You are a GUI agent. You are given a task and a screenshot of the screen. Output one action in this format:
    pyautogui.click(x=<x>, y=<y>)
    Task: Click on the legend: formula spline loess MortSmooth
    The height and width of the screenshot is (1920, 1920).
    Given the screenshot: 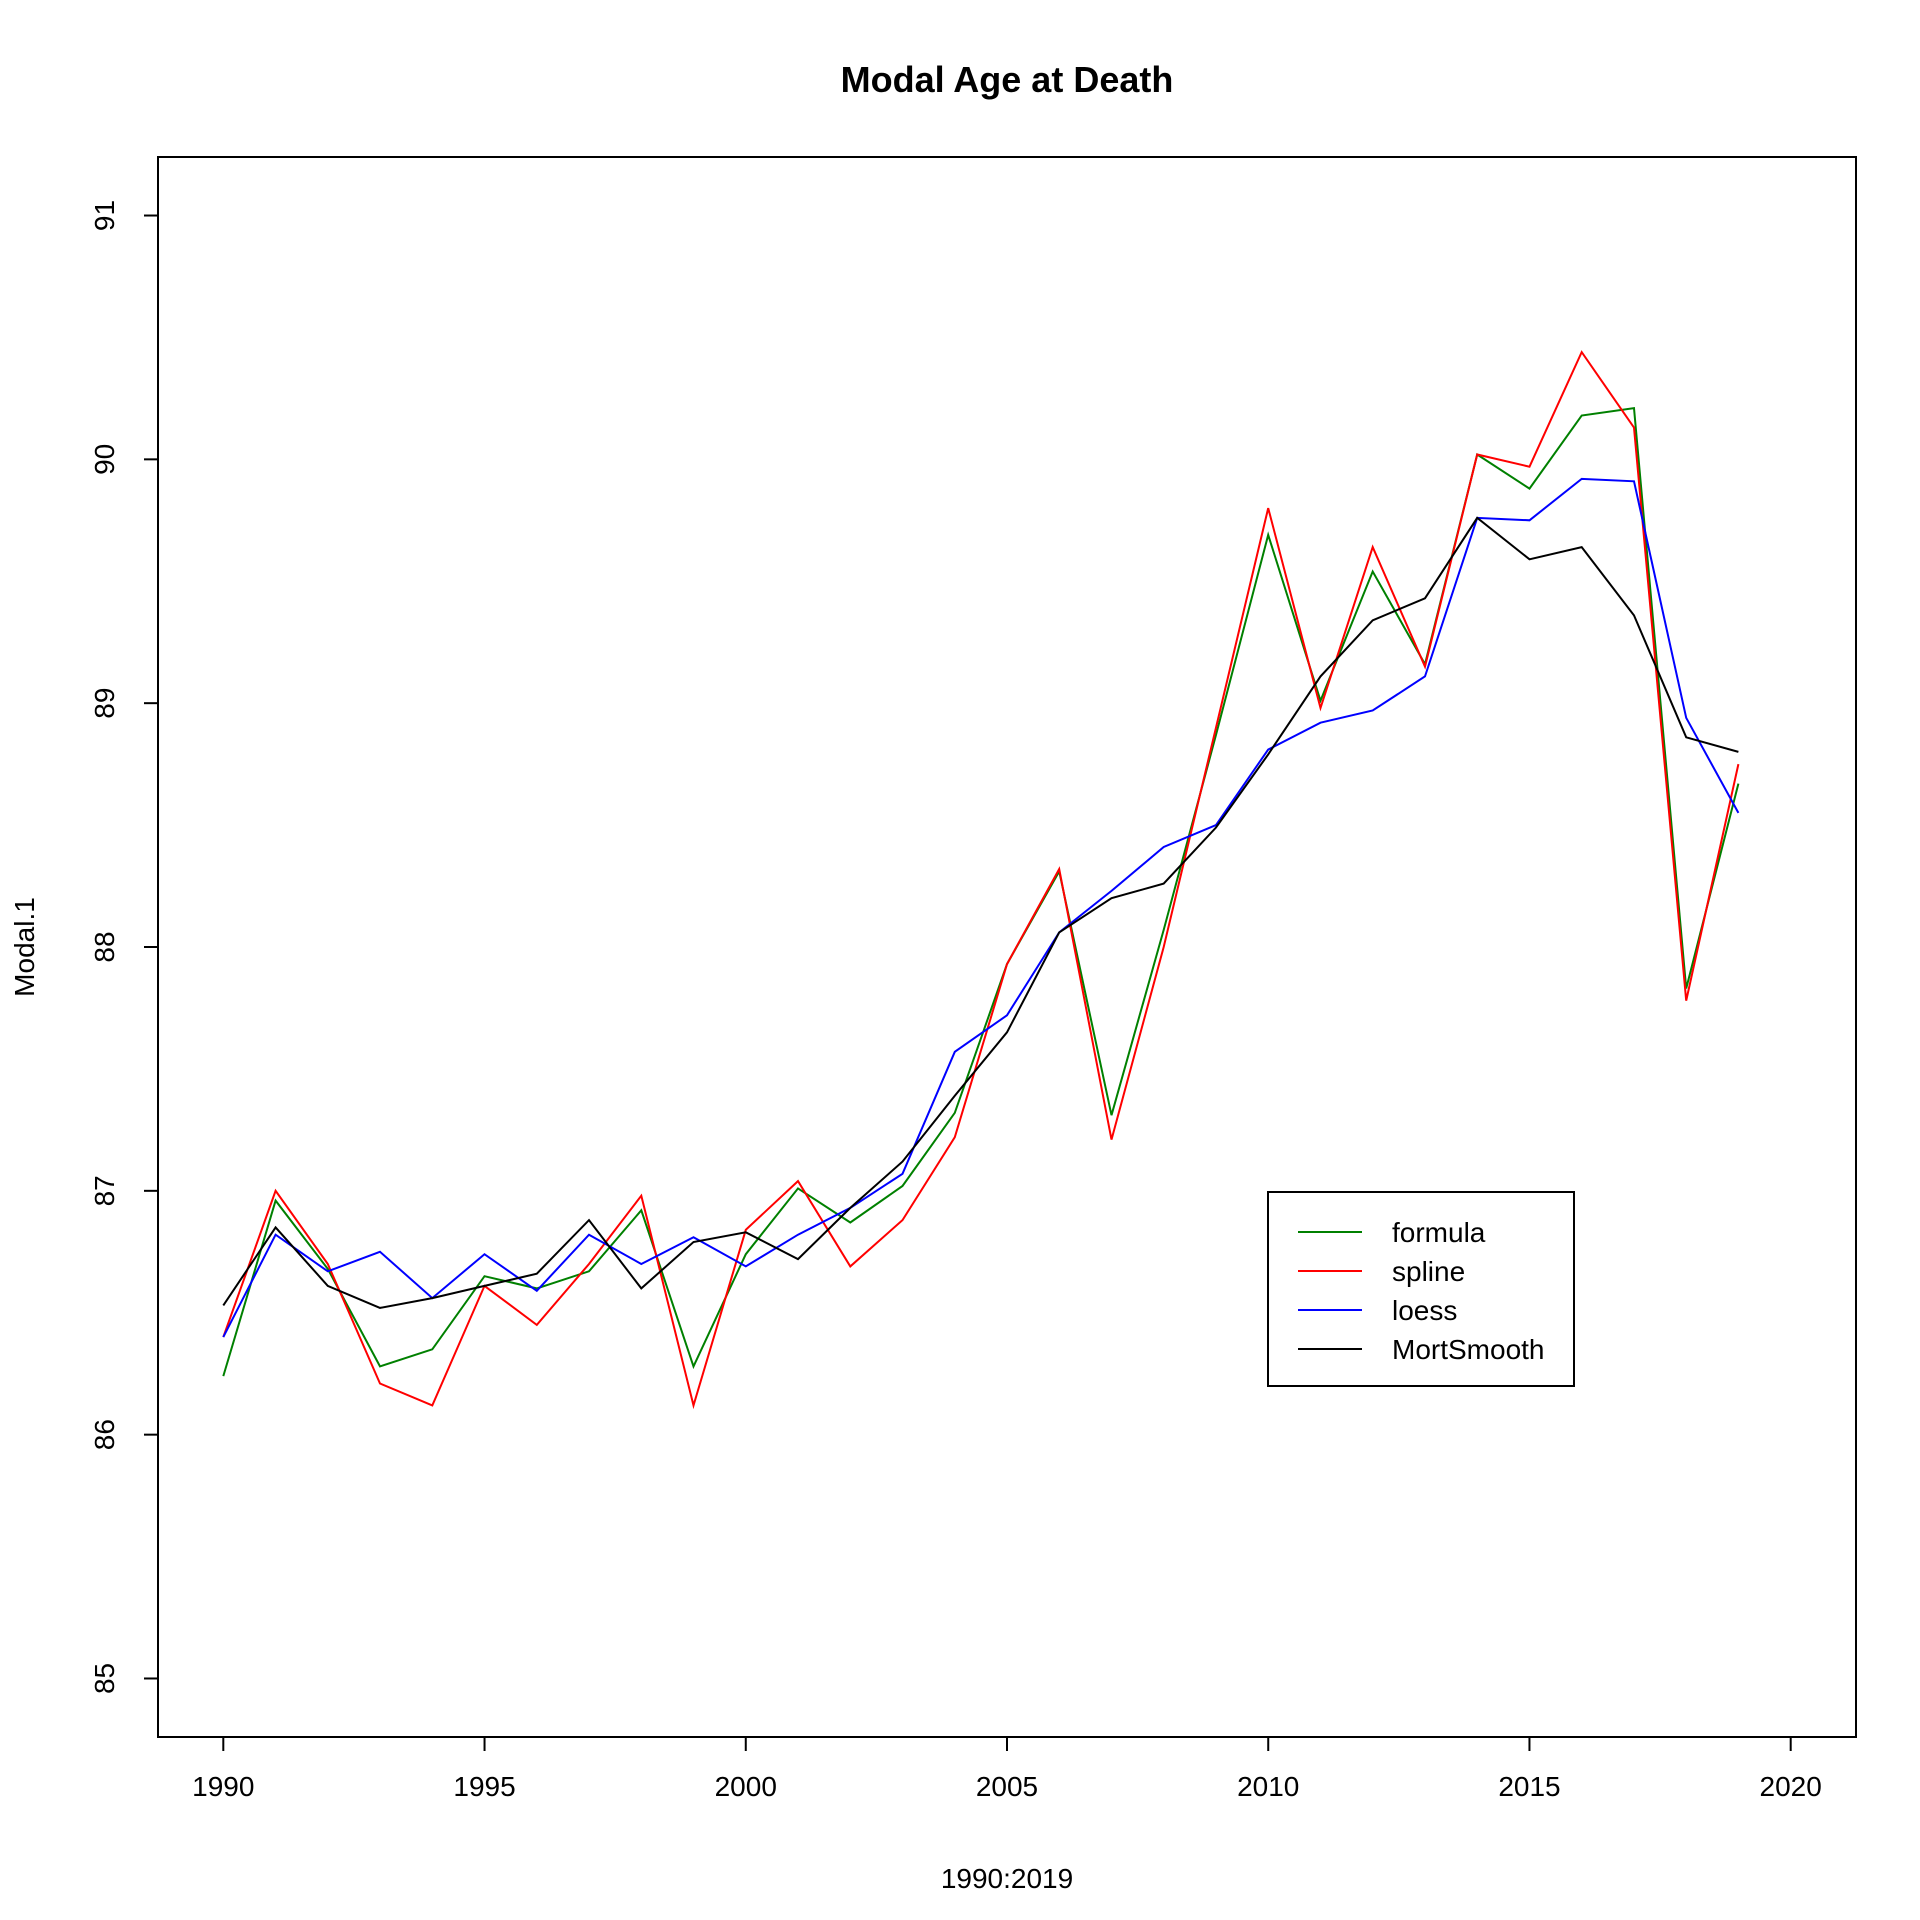 What is the action you would take?
    pyautogui.click(x=1421, y=1289)
    